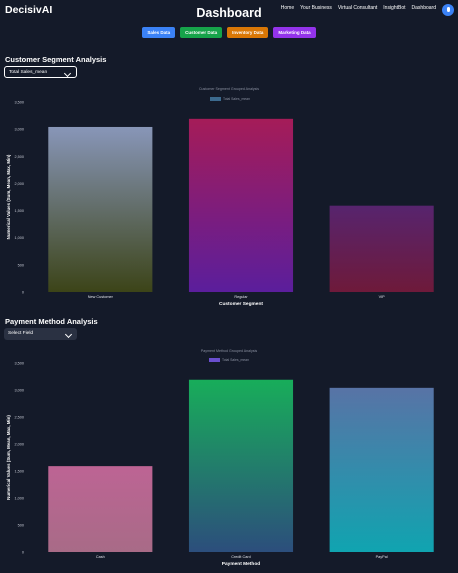 Image resolution: width=458 pixels, height=573 pixels. Describe the element at coordinates (316, 8) in the screenshot. I see `nav-your-business-link: Your Business` at that location.